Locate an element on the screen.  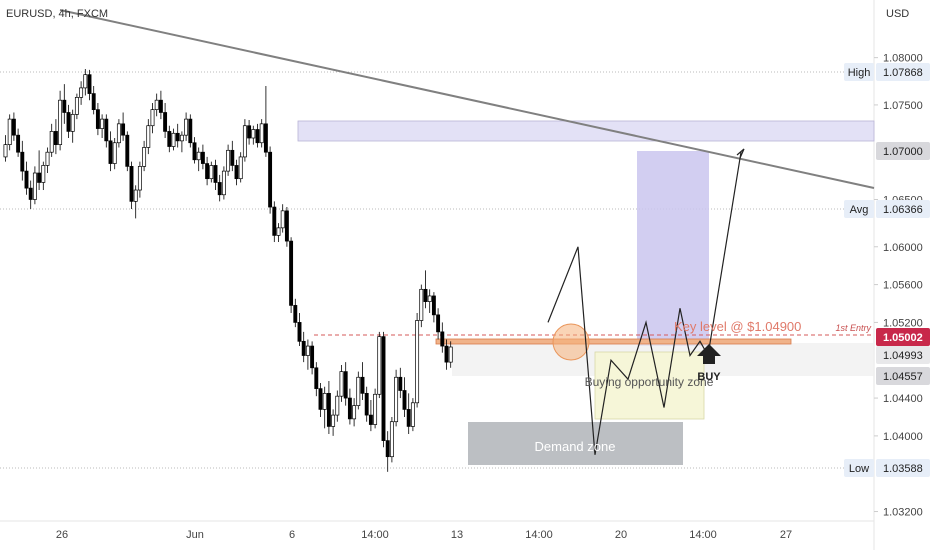
entry-circle-marker is located at coordinates (571, 342).